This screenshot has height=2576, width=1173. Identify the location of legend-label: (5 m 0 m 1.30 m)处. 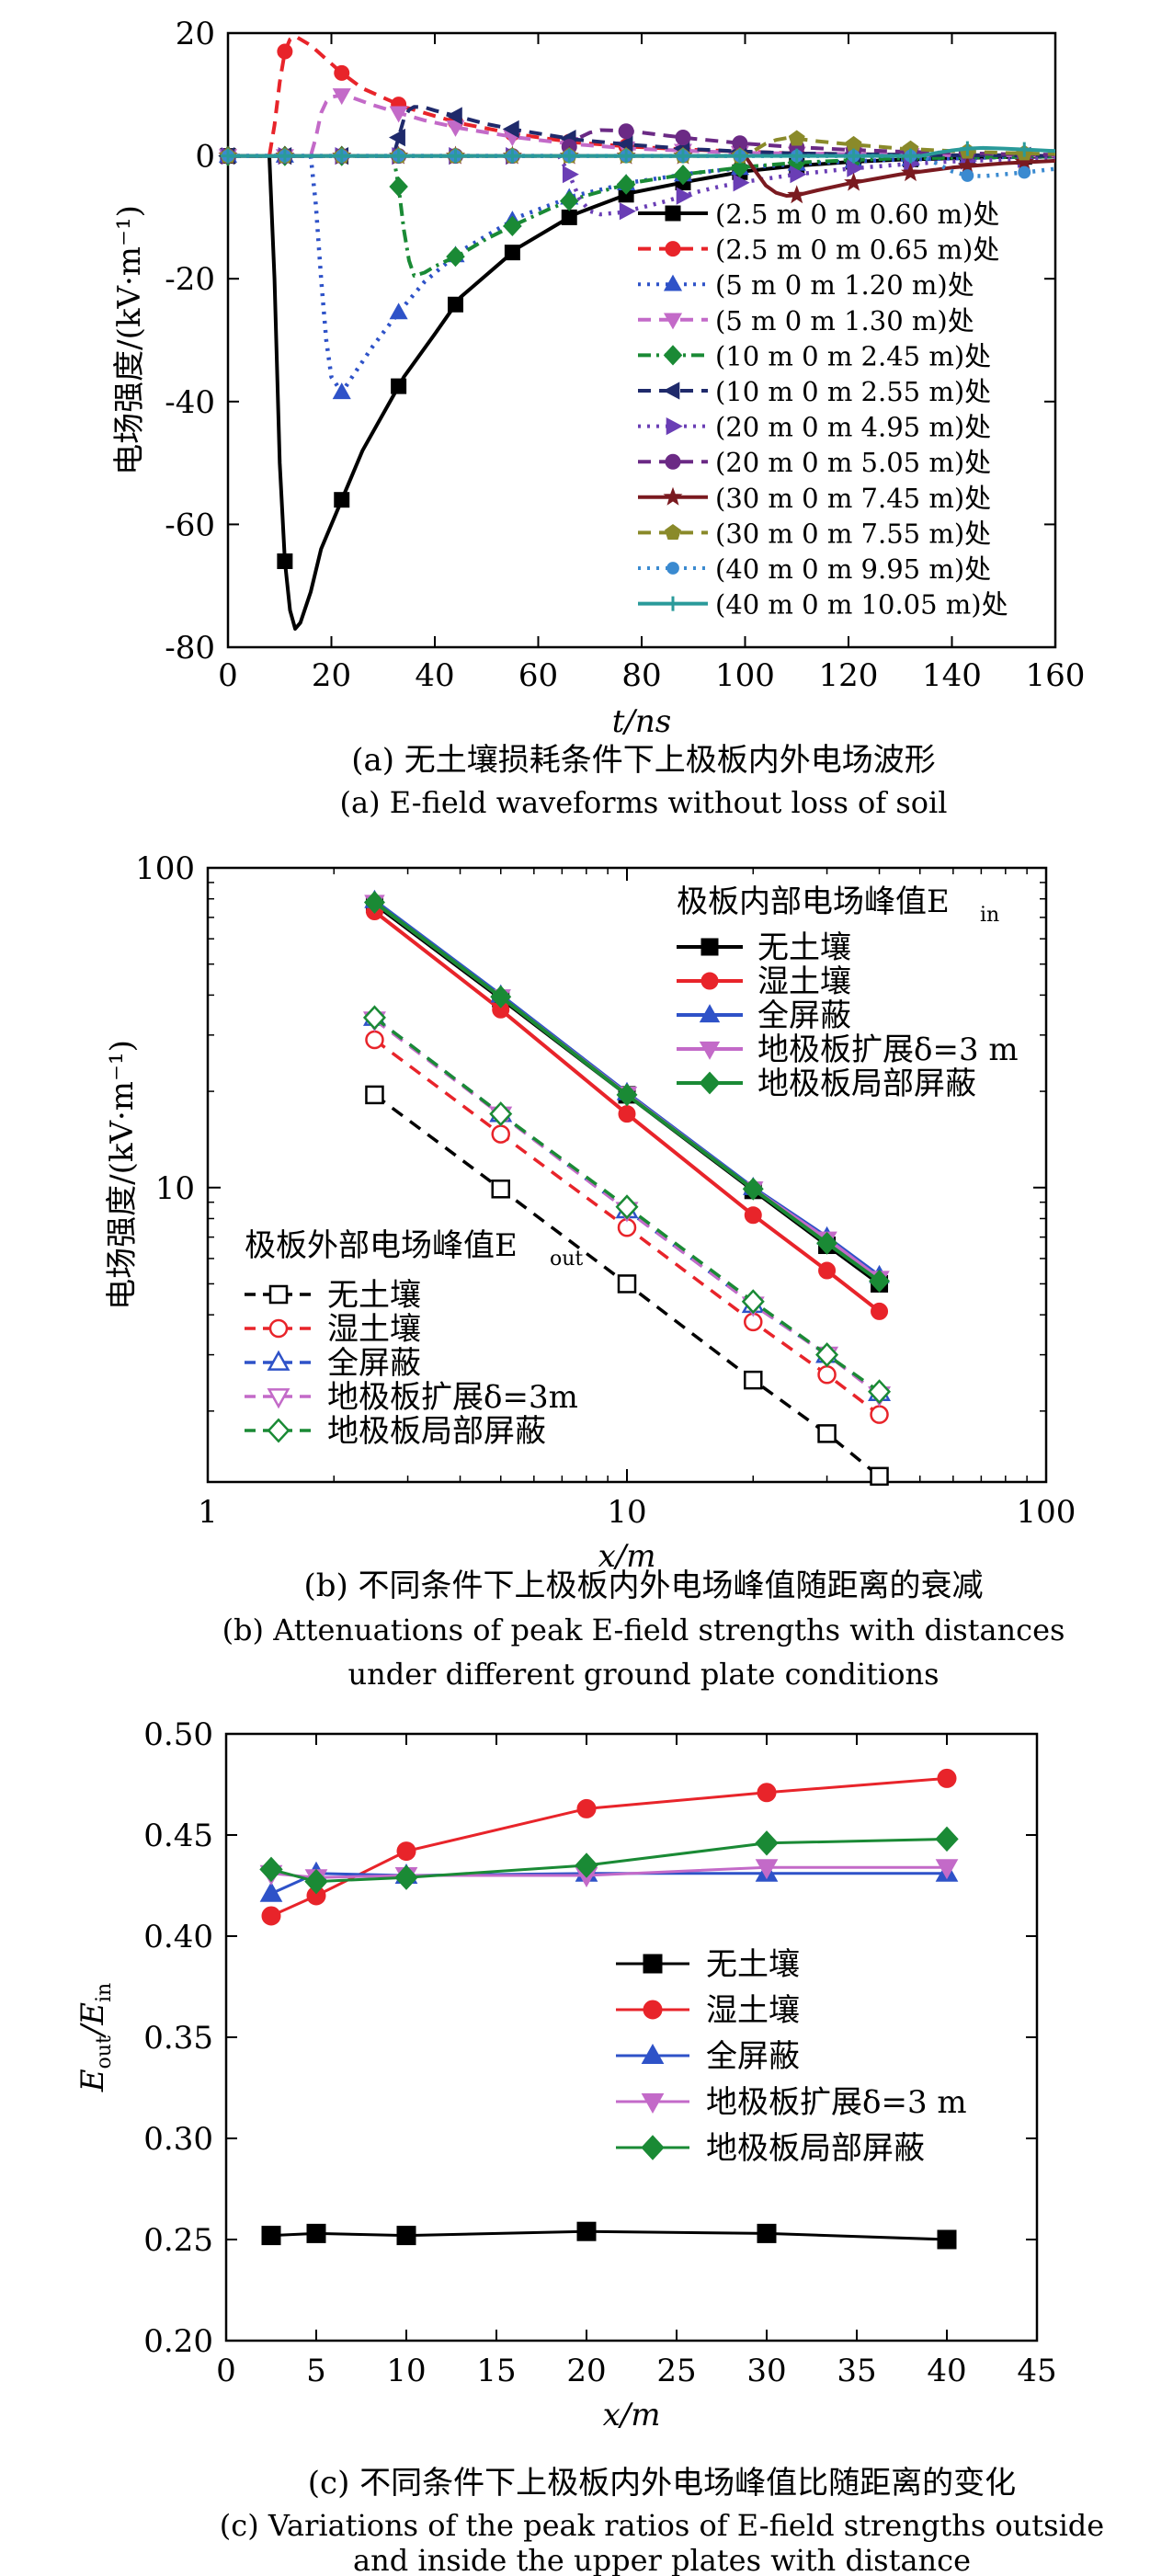
(844, 320).